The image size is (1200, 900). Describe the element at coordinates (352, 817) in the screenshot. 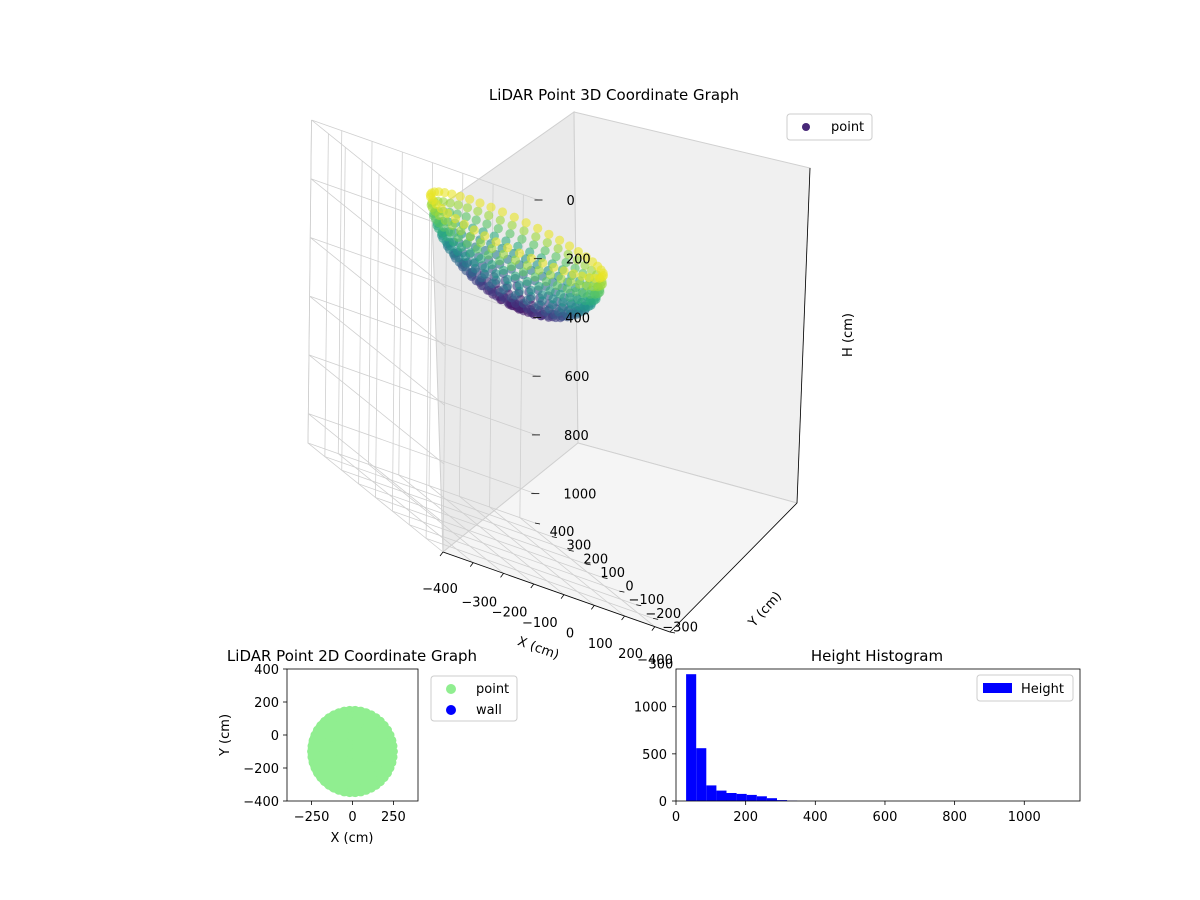

I see `x-tick-label-2d: 0` at that location.